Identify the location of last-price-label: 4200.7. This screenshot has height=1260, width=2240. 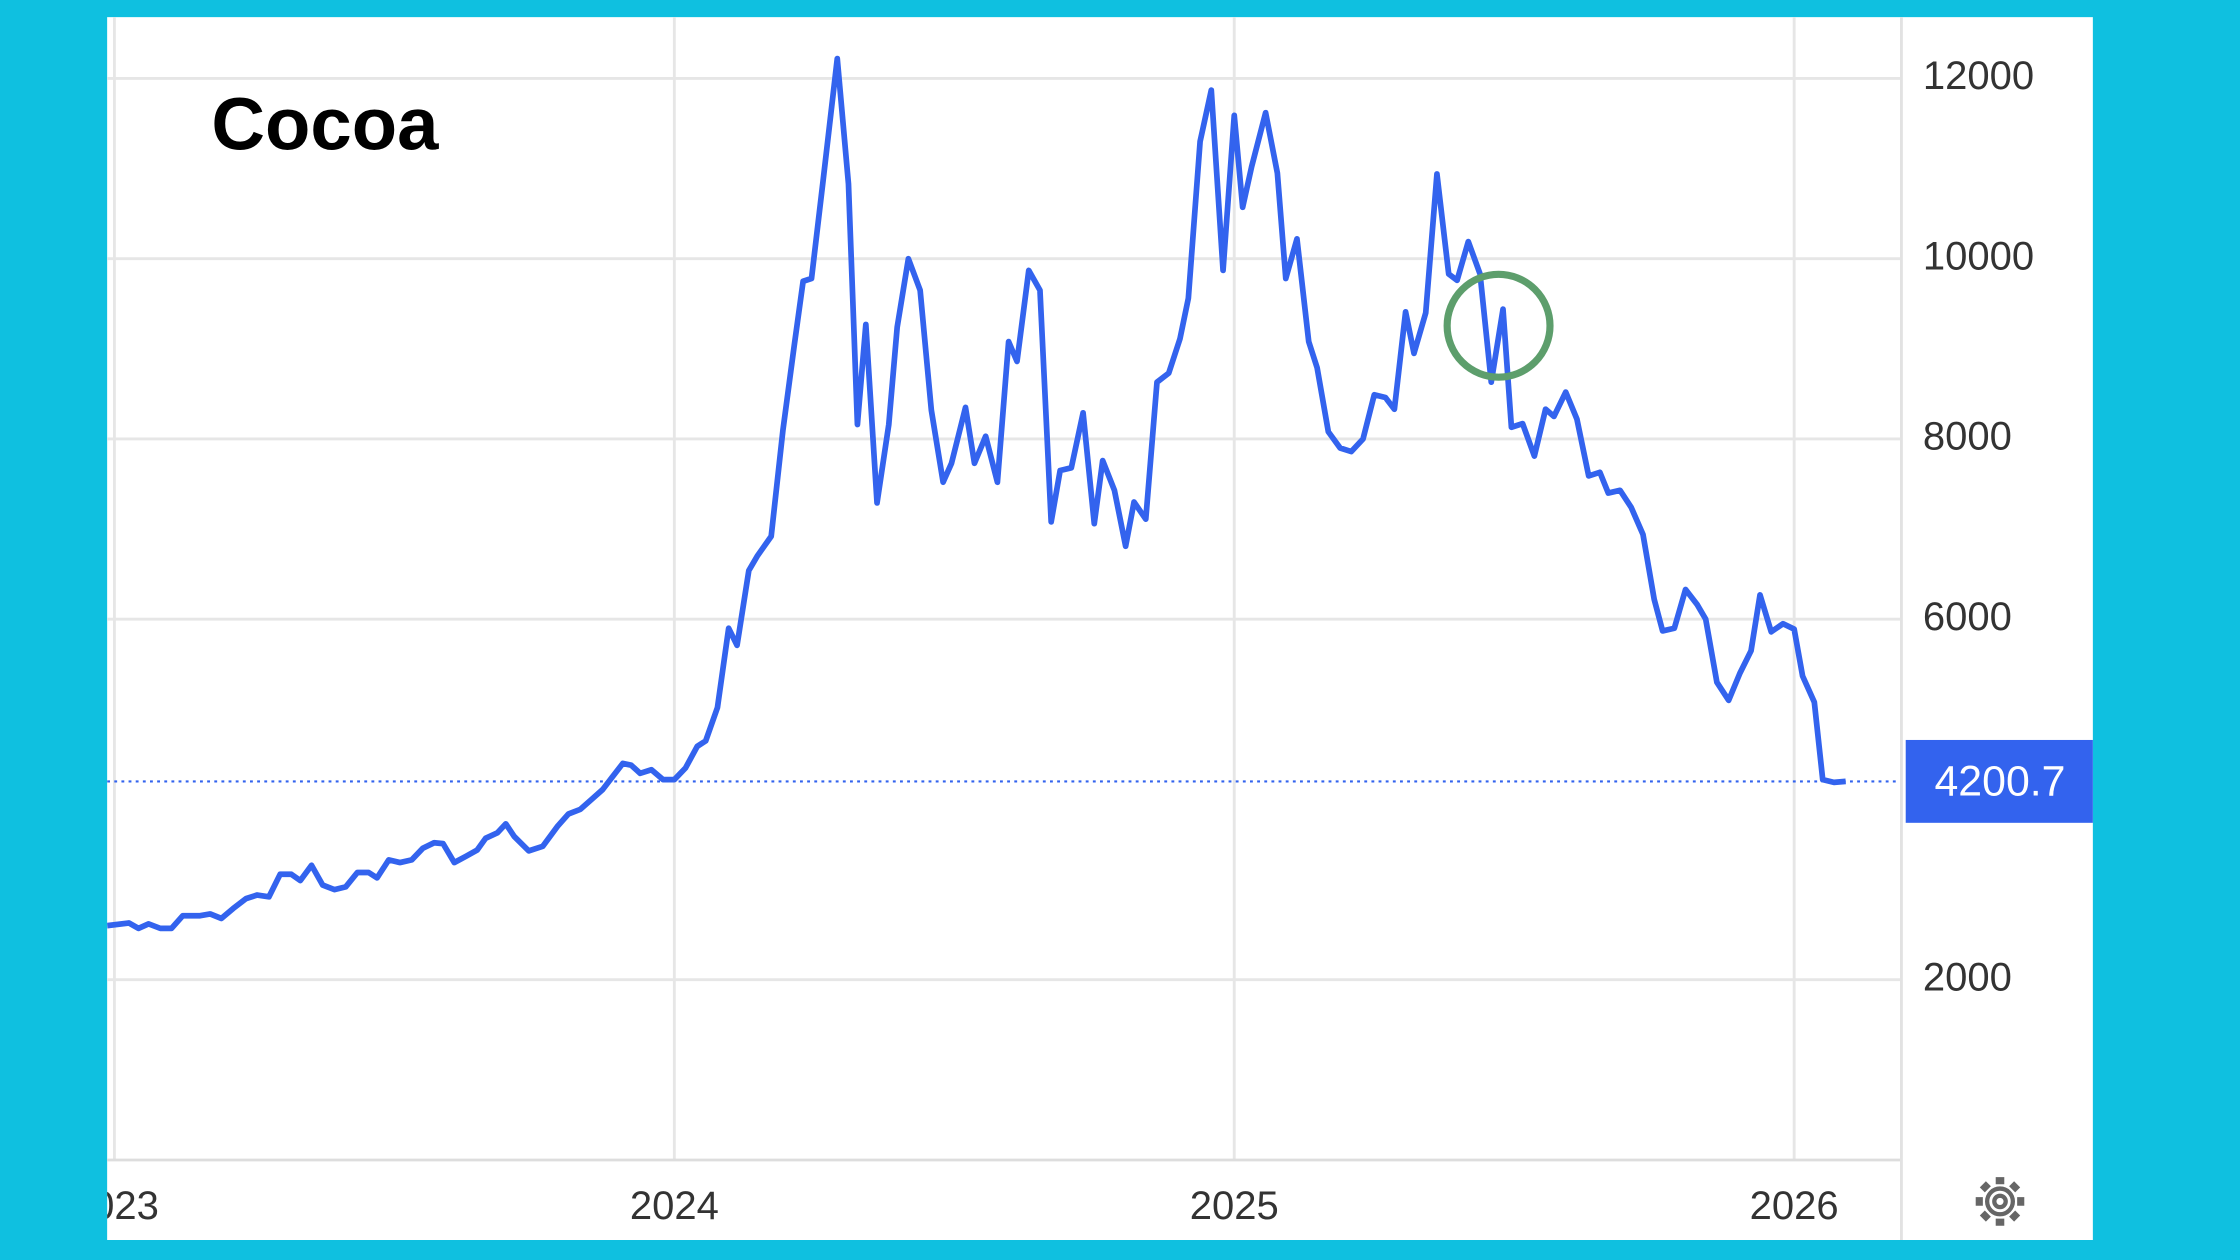
(1999, 782).